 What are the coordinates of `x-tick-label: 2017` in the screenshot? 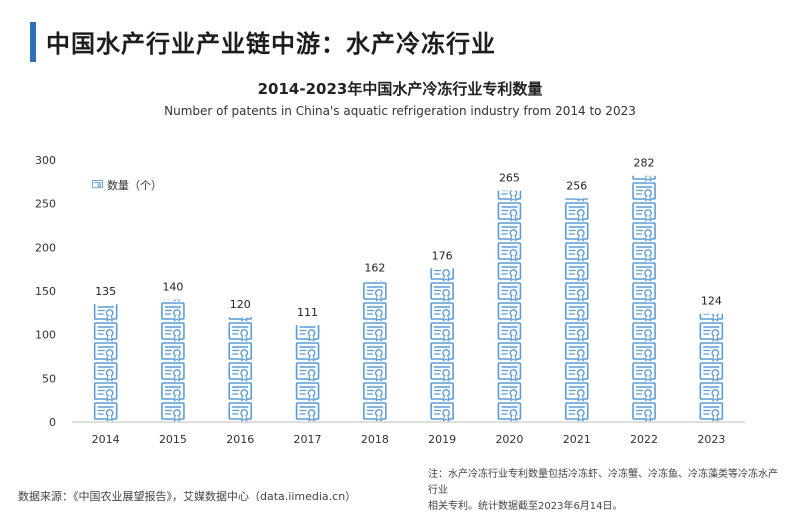 It's located at (308, 439).